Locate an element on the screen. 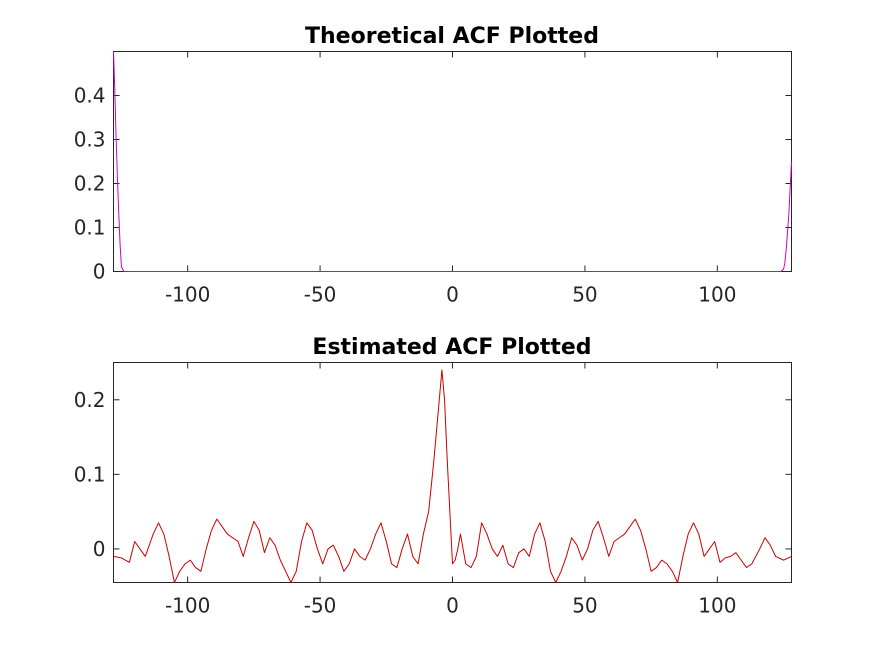  y-tick-label: 0.3 is located at coordinates (90, 140).